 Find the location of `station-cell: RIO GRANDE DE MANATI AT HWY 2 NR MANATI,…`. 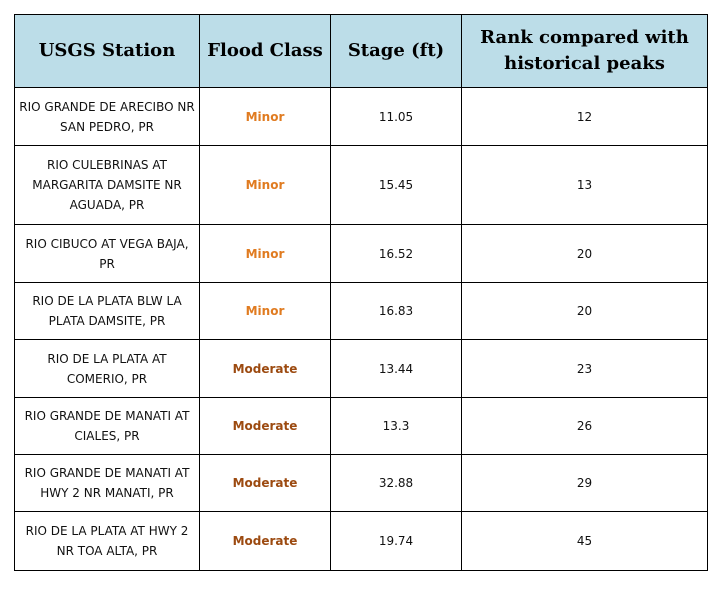

station-cell: RIO GRANDE DE MANATI AT HWY 2 NR MANATI,… is located at coordinates (107, 483).